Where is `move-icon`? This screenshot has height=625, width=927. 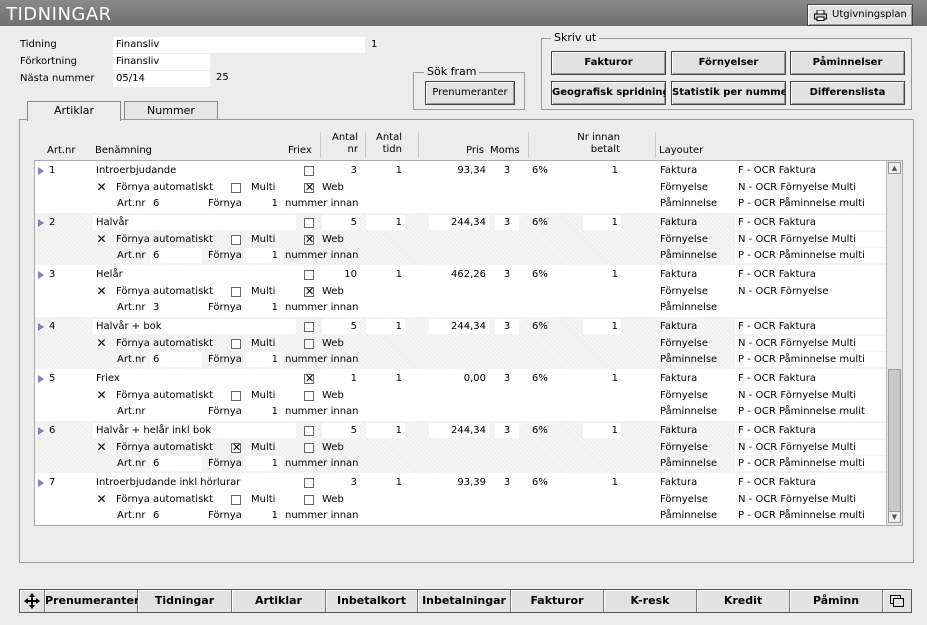
move-icon is located at coordinates (32, 601).